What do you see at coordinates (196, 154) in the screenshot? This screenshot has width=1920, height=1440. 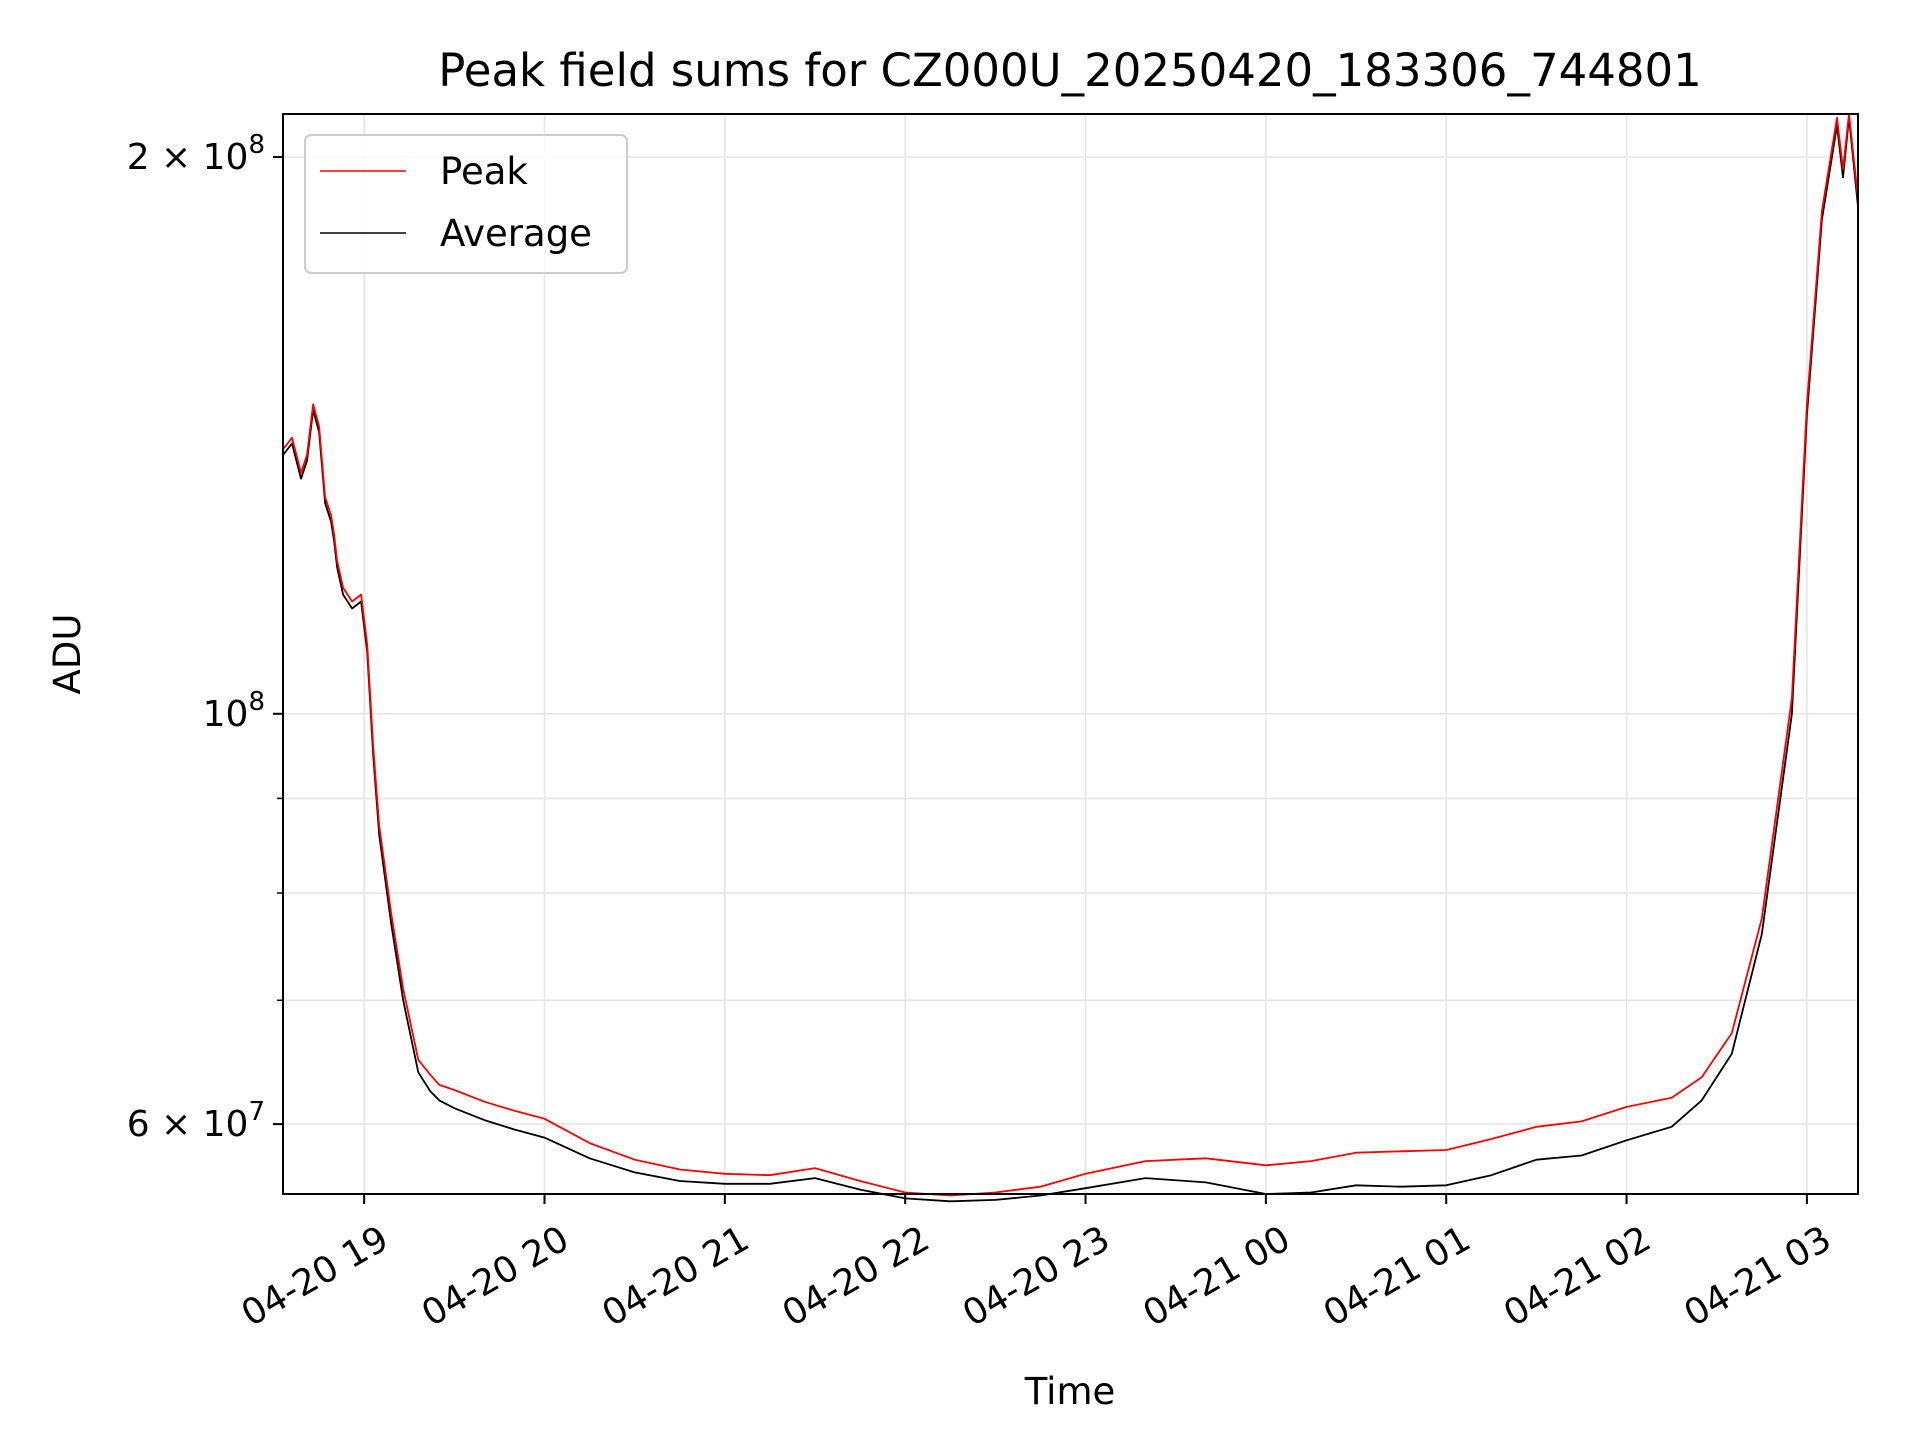 I see `y-tick-label: 2 × 108` at bounding box center [196, 154].